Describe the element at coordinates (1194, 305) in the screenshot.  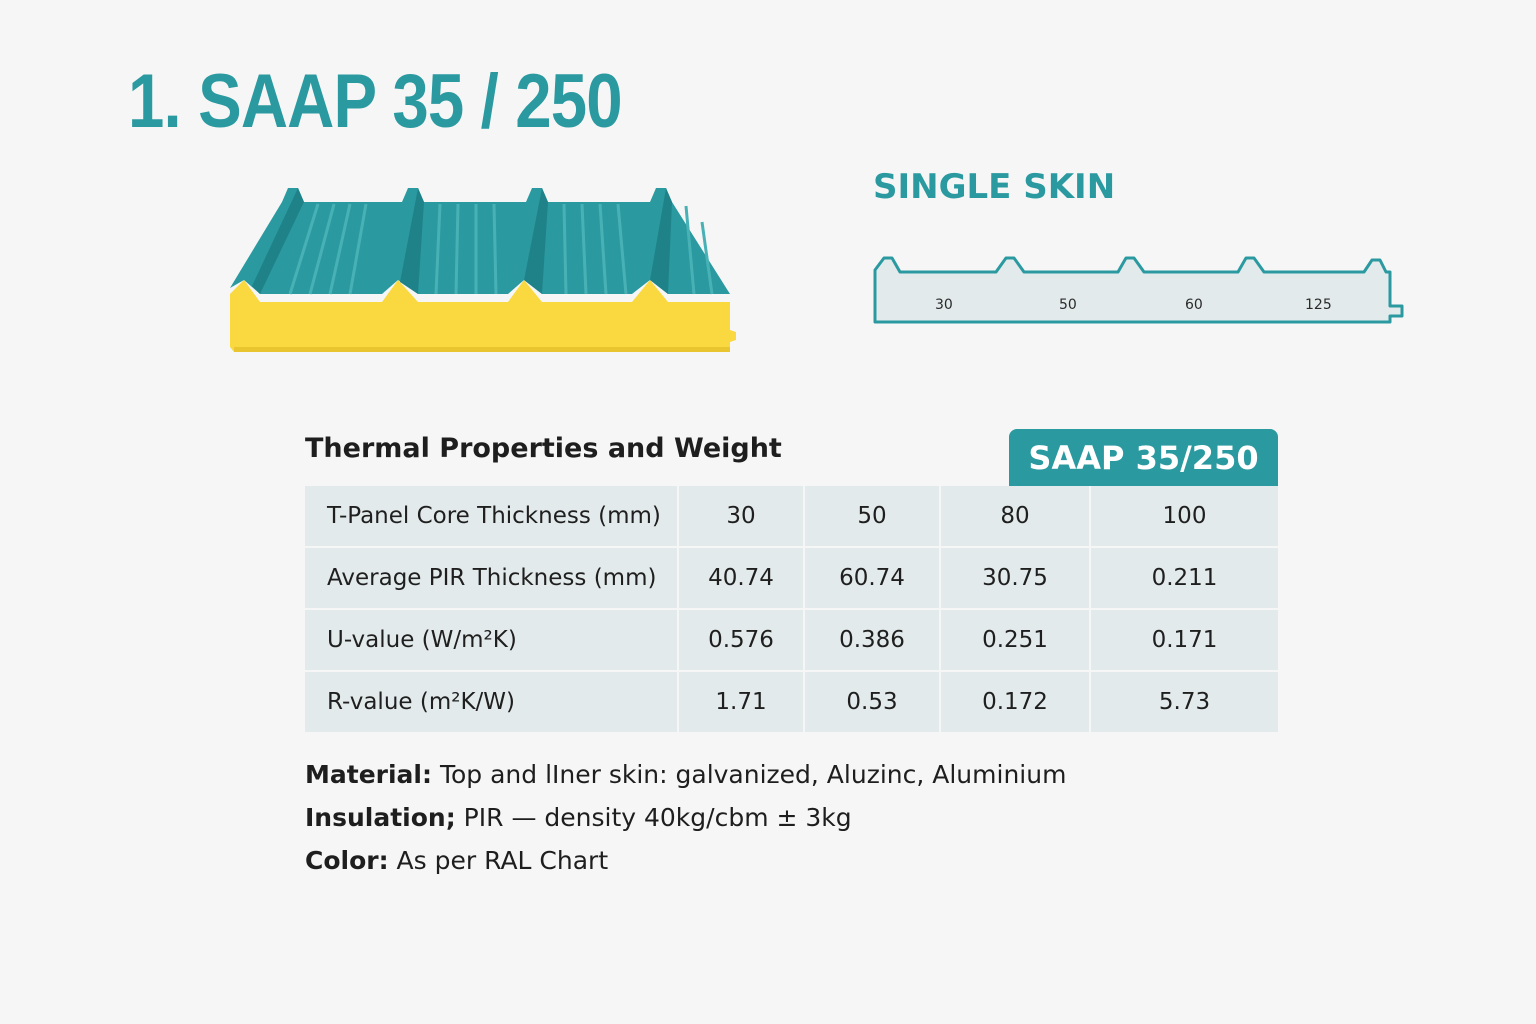
I see `profile-label-3: 60` at that location.